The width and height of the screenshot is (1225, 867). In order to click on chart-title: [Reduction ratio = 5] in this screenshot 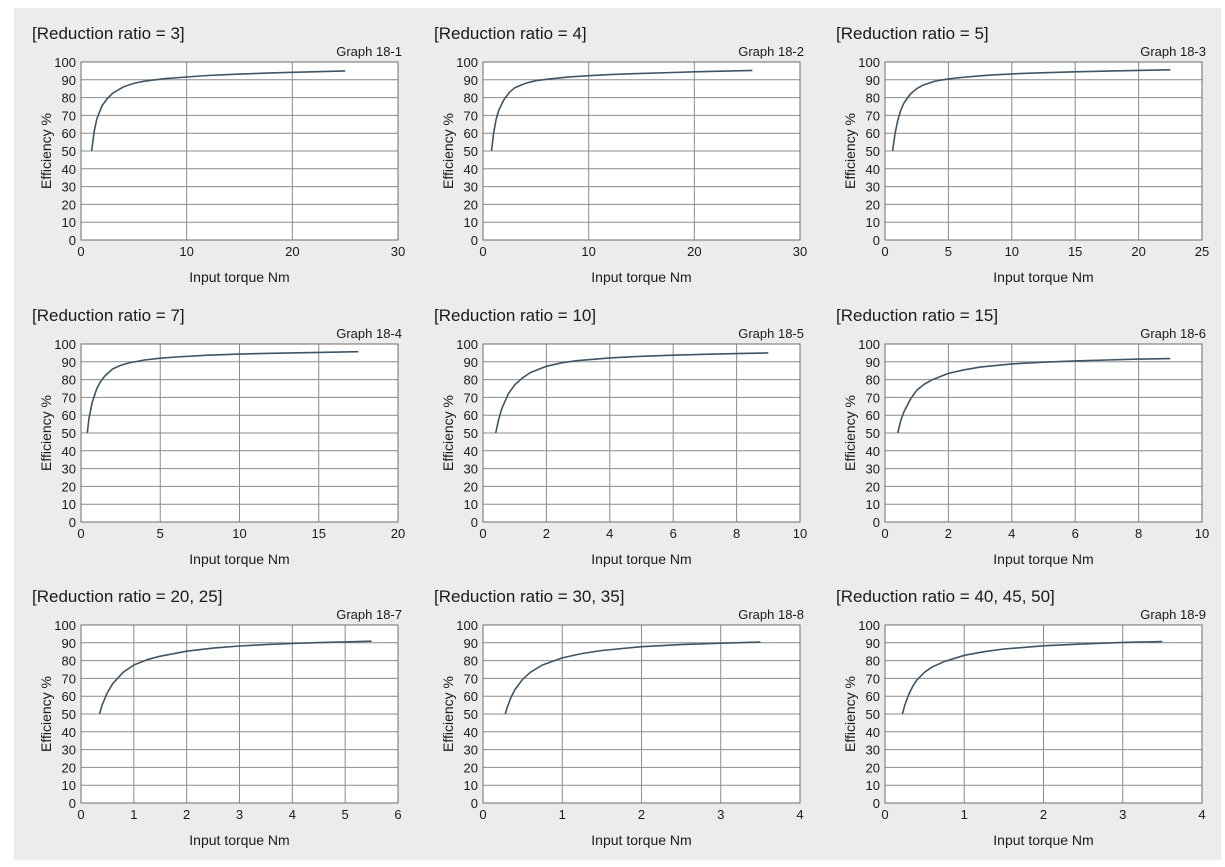, I will do `click(912, 33)`.